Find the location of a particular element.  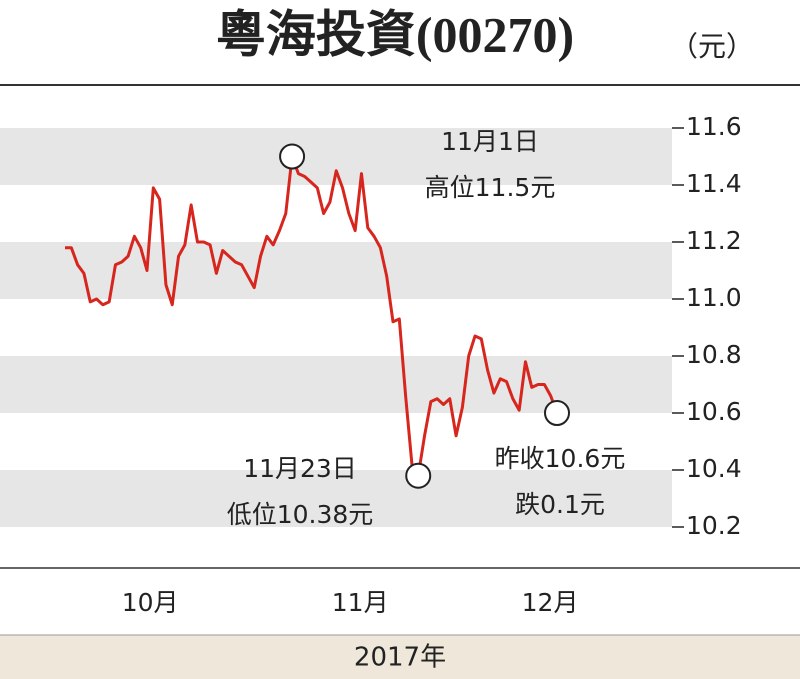

chart-title: 粵海投資(00270) is located at coordinates (395, 34).